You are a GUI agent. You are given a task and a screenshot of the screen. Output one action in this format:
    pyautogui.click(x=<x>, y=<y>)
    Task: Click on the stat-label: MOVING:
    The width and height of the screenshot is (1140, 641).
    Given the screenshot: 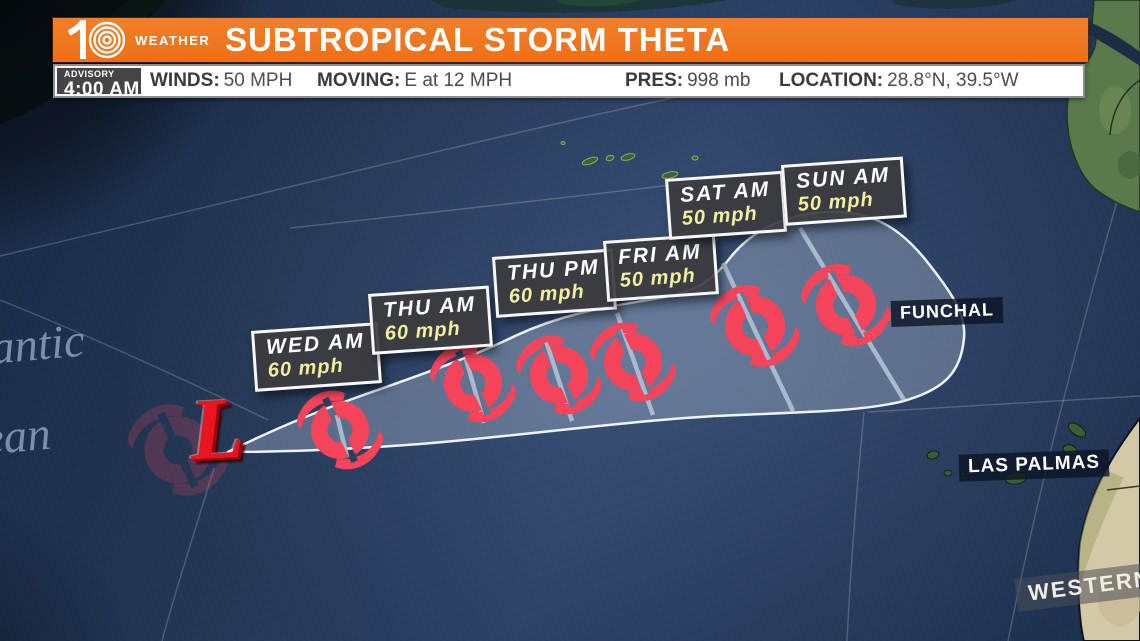 What is the action you would take?
    pyautogui.click(x=359, y=80)
    